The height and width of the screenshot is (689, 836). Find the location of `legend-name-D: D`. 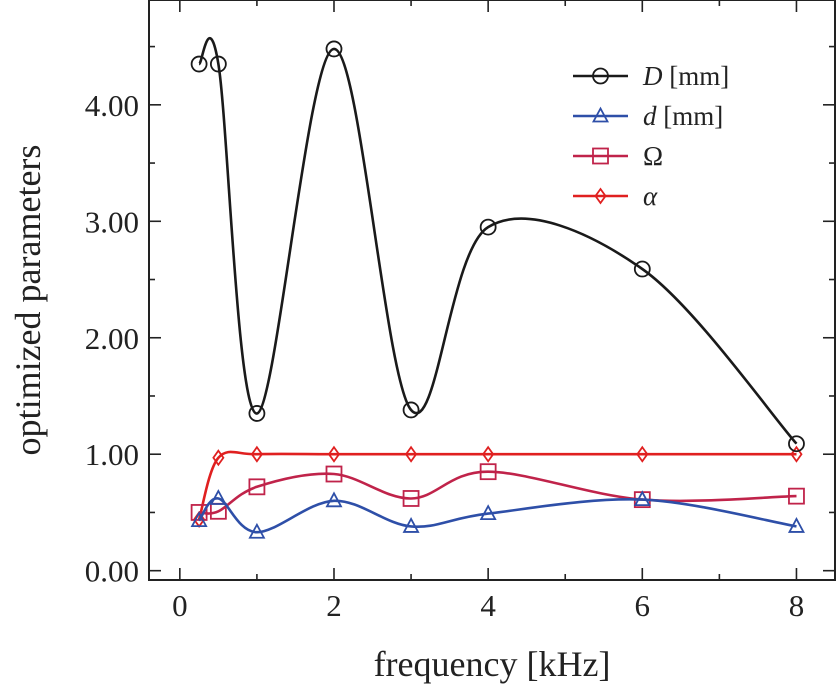

legend-name-D: D is located at coordinates (652, 76).